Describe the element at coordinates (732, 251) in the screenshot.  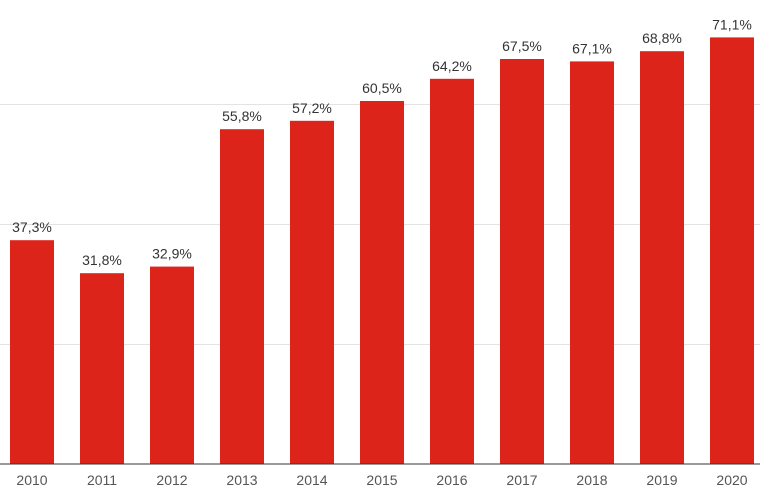
I see `bar-2020` at that location.